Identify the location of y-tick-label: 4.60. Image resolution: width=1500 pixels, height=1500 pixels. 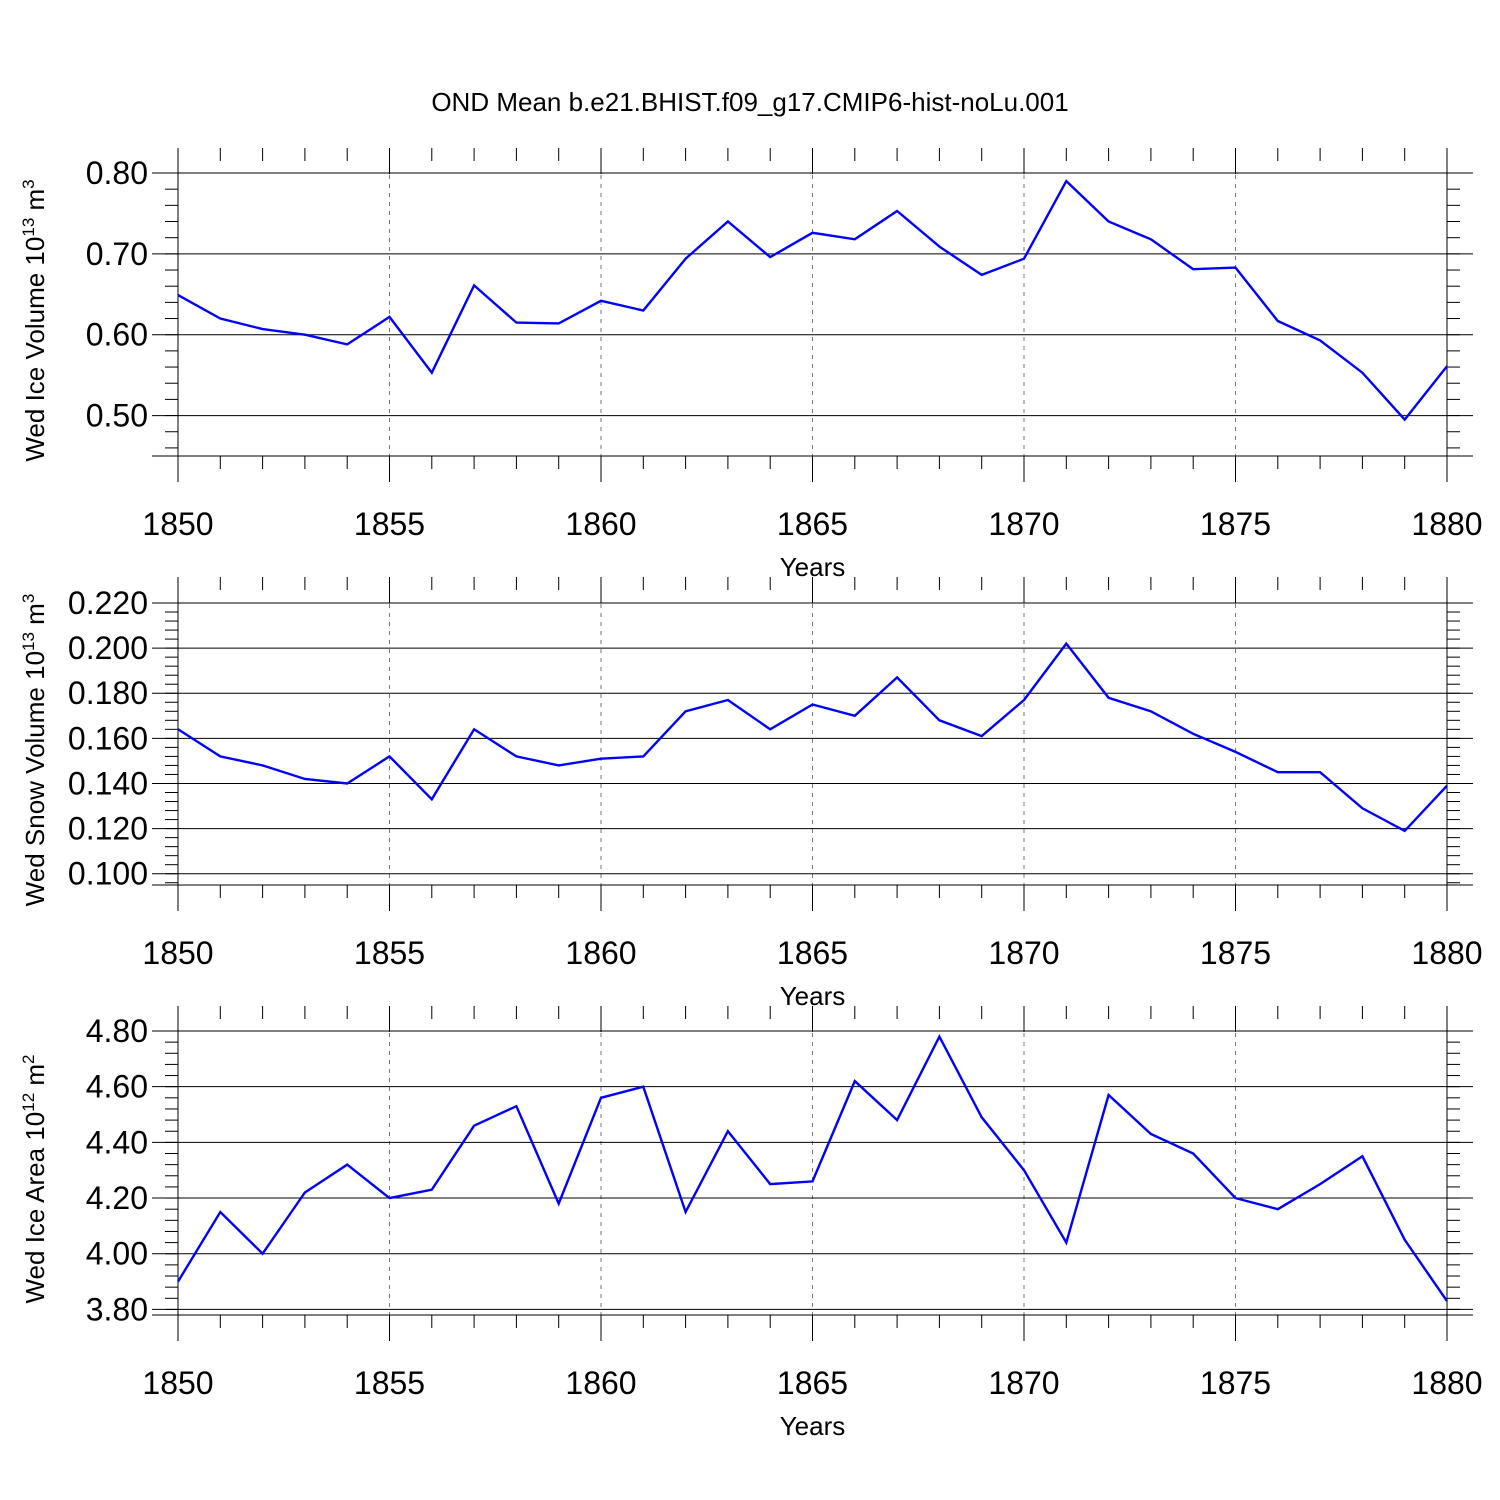
(117, 1087).